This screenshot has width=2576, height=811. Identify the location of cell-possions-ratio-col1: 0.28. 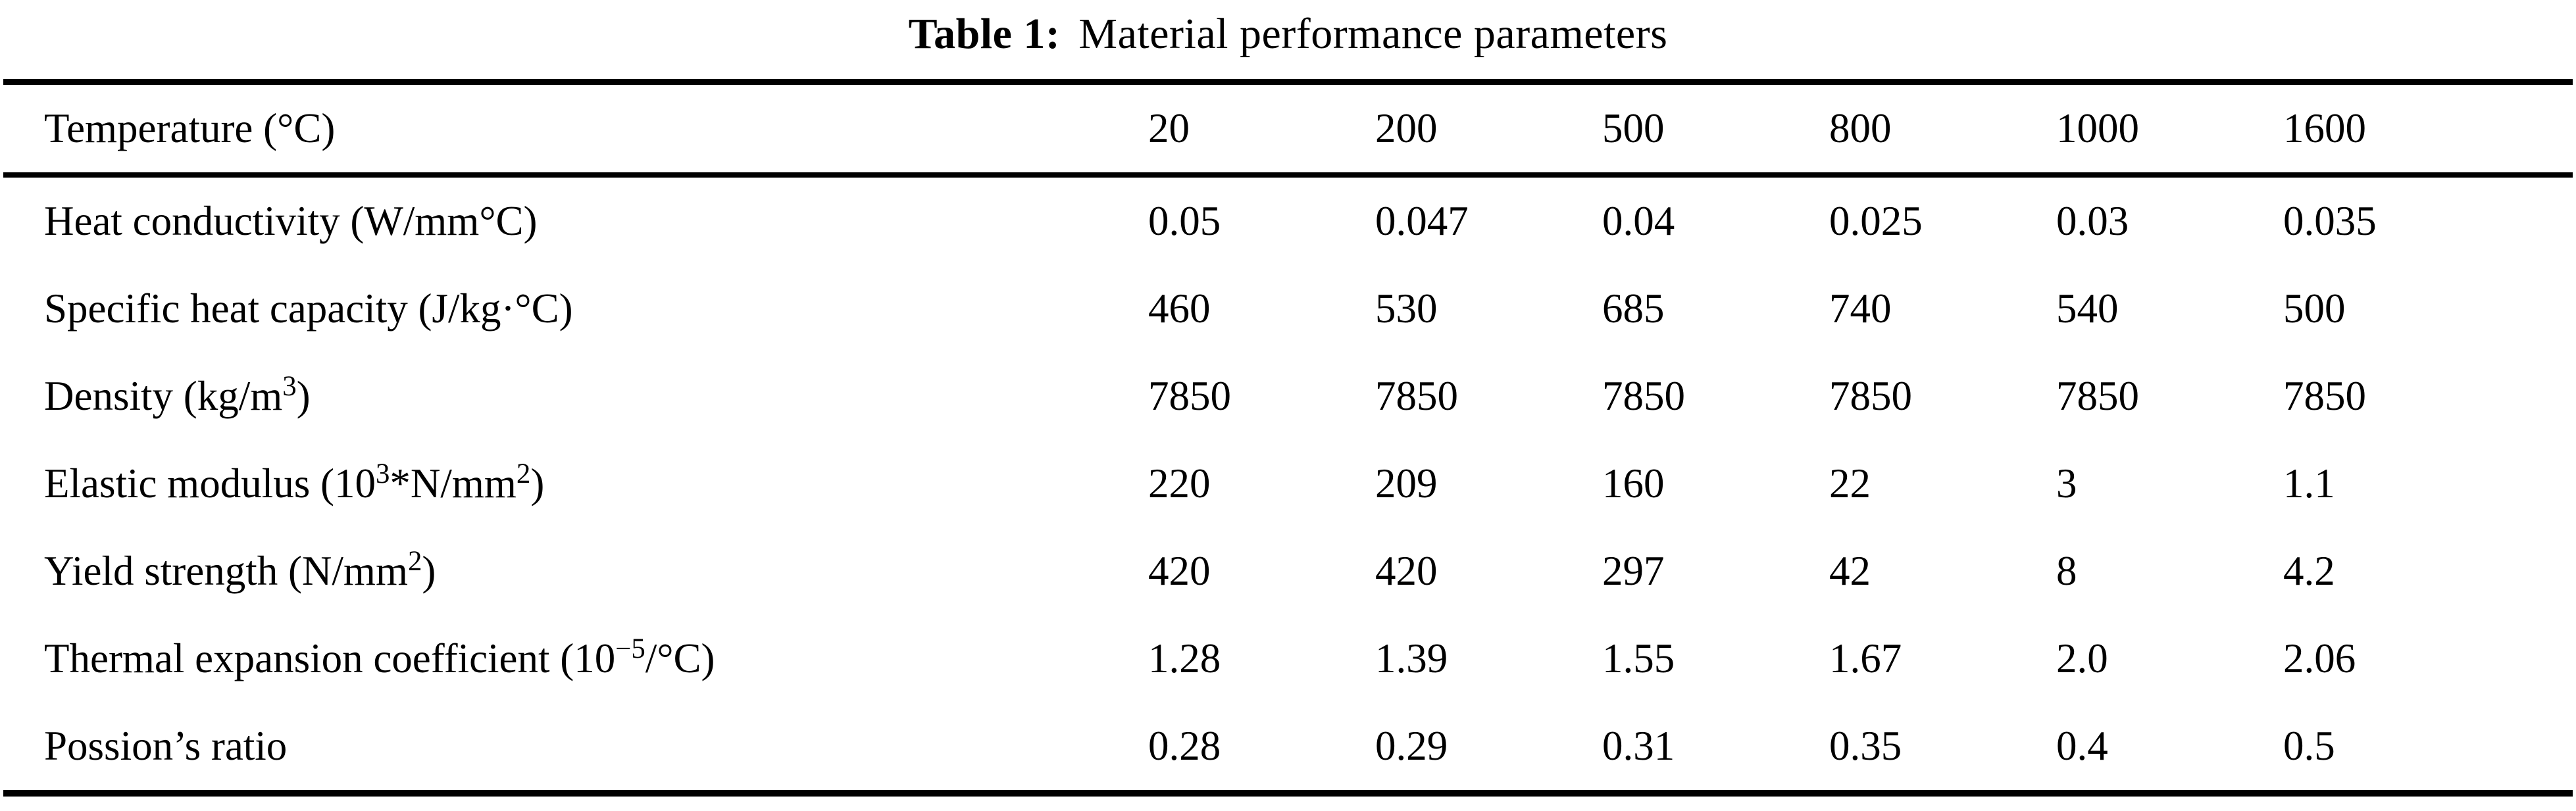
(1184, 746).